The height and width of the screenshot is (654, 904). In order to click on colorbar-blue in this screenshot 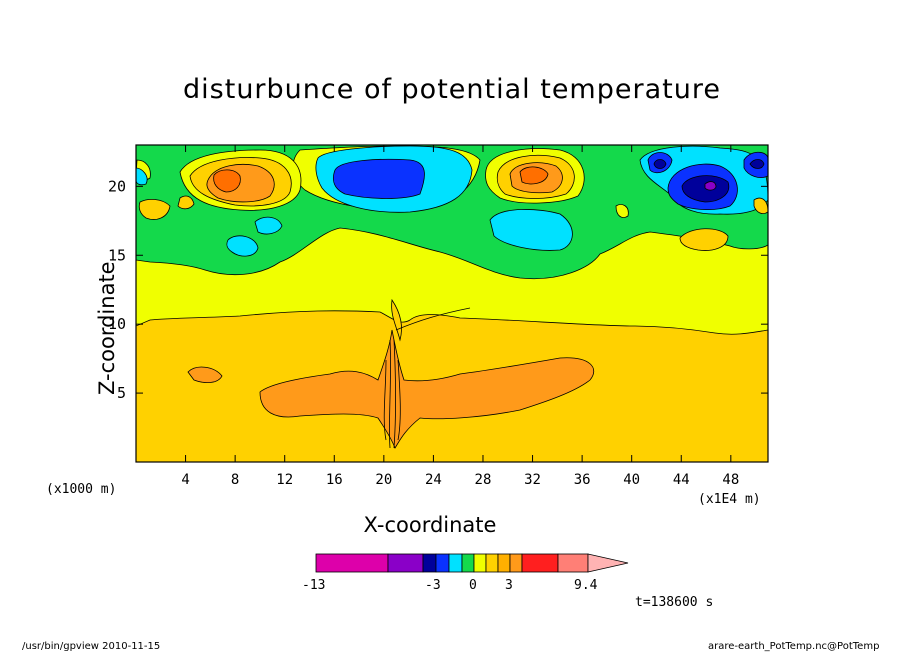, I will do `click(442, 563)`.